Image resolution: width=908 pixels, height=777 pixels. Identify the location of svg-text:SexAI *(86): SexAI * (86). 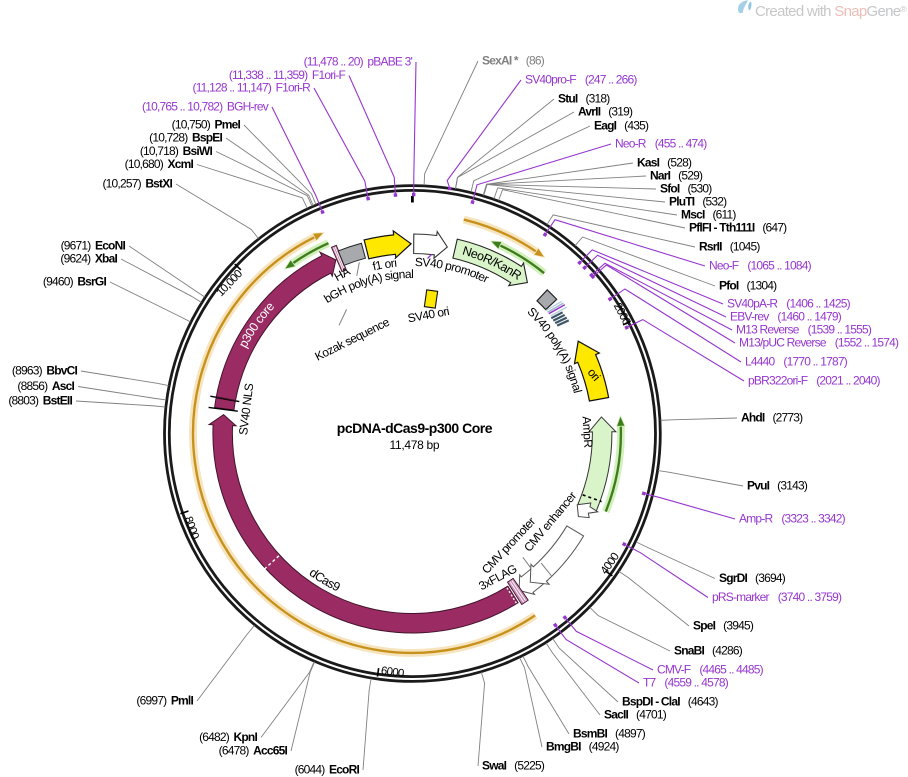
(513, 61).